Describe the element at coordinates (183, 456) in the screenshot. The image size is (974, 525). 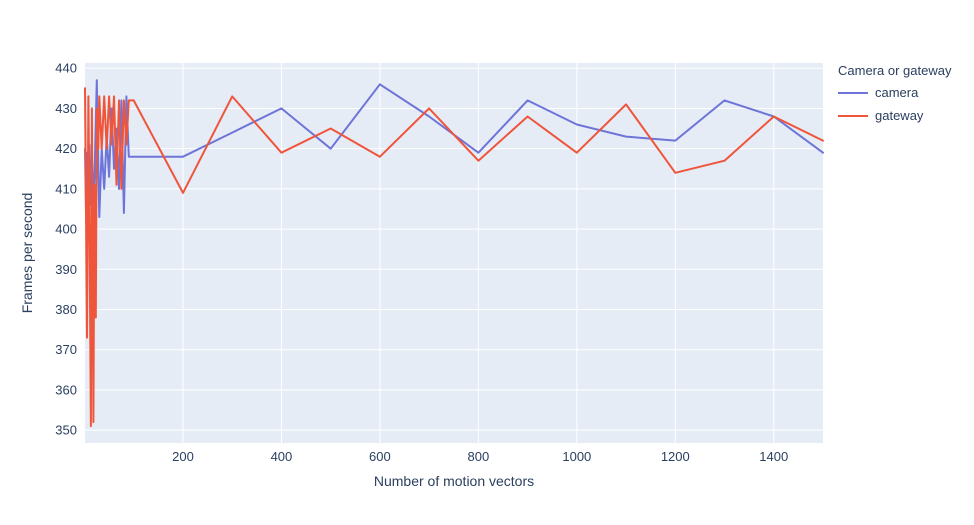
I see `x-tick-label: 200` at that location.